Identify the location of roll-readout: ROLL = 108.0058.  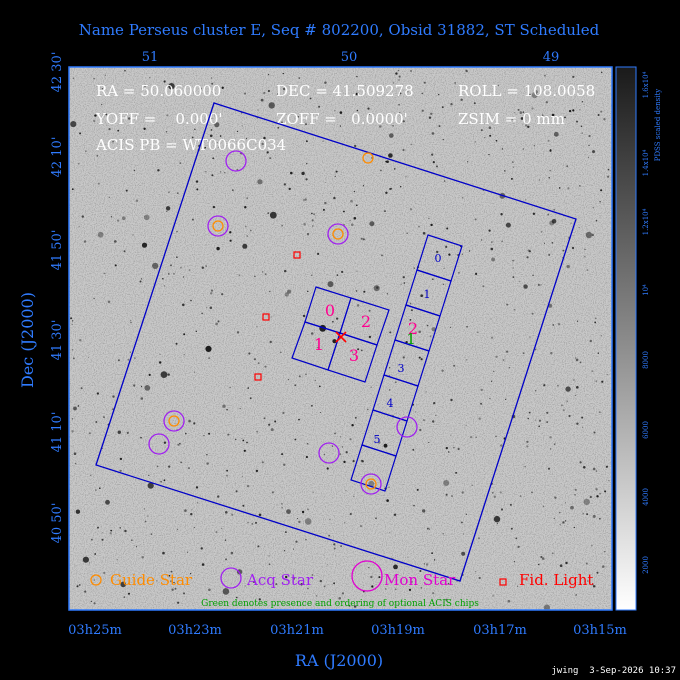
(526, 91).